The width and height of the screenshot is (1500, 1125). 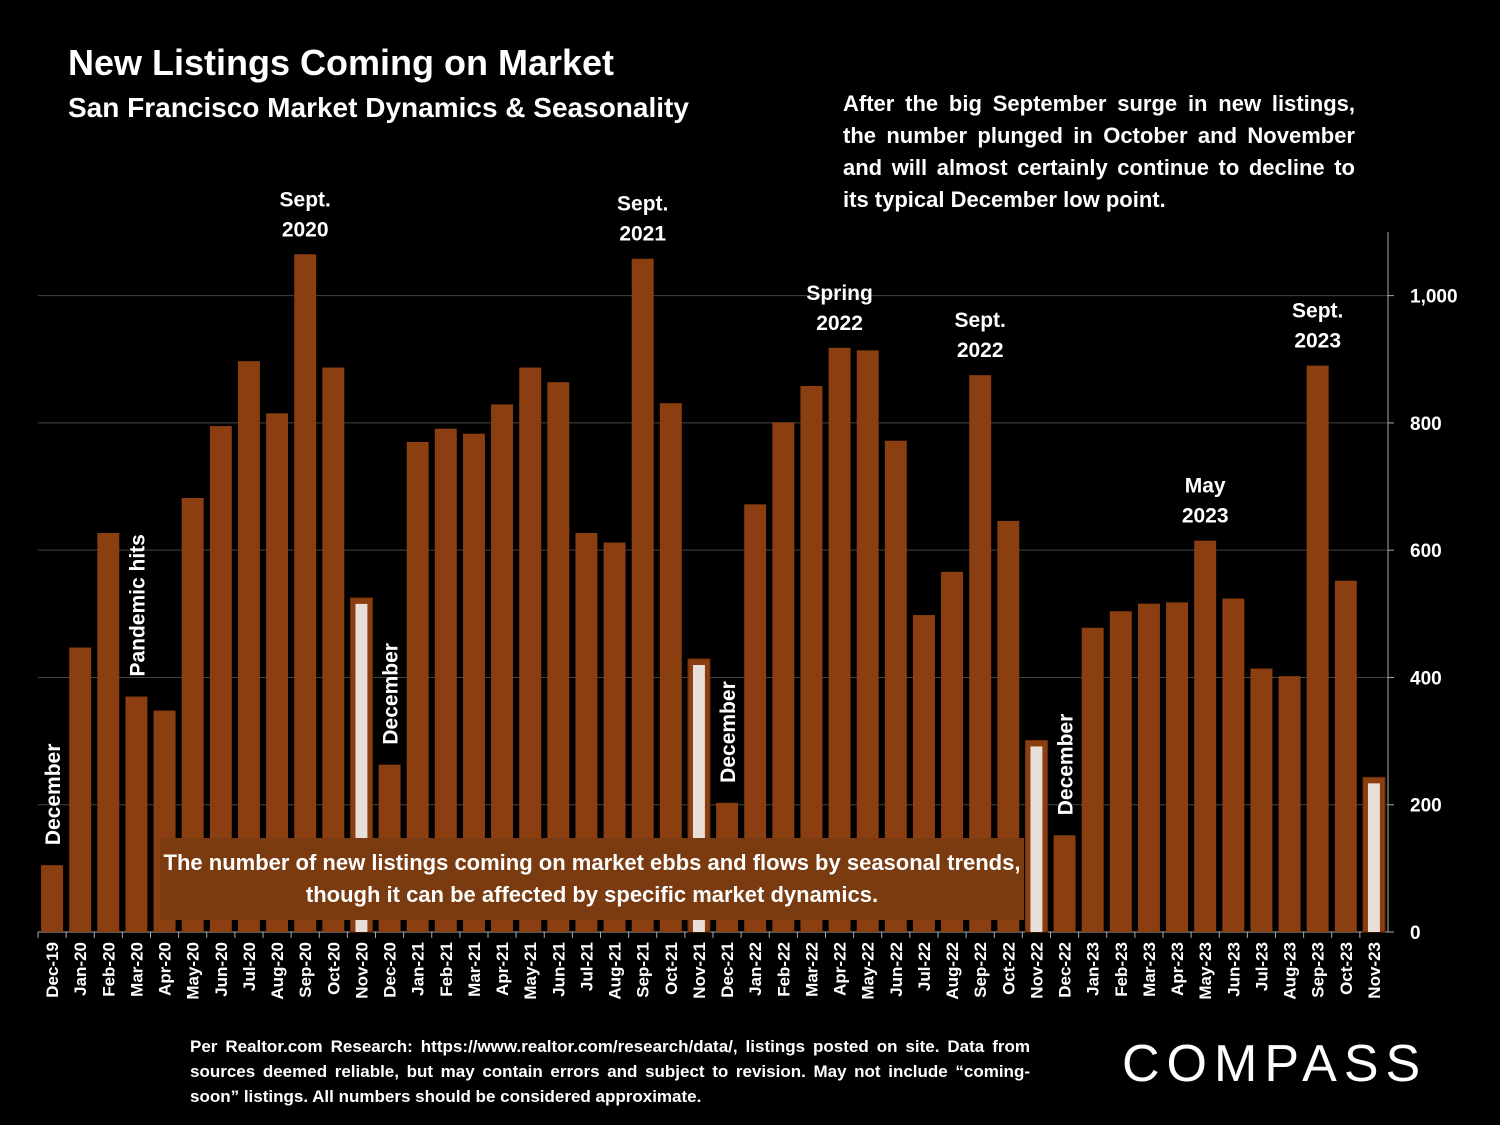 I want to click on x-tick-label: Jul-22, so click(x=924, y=966).